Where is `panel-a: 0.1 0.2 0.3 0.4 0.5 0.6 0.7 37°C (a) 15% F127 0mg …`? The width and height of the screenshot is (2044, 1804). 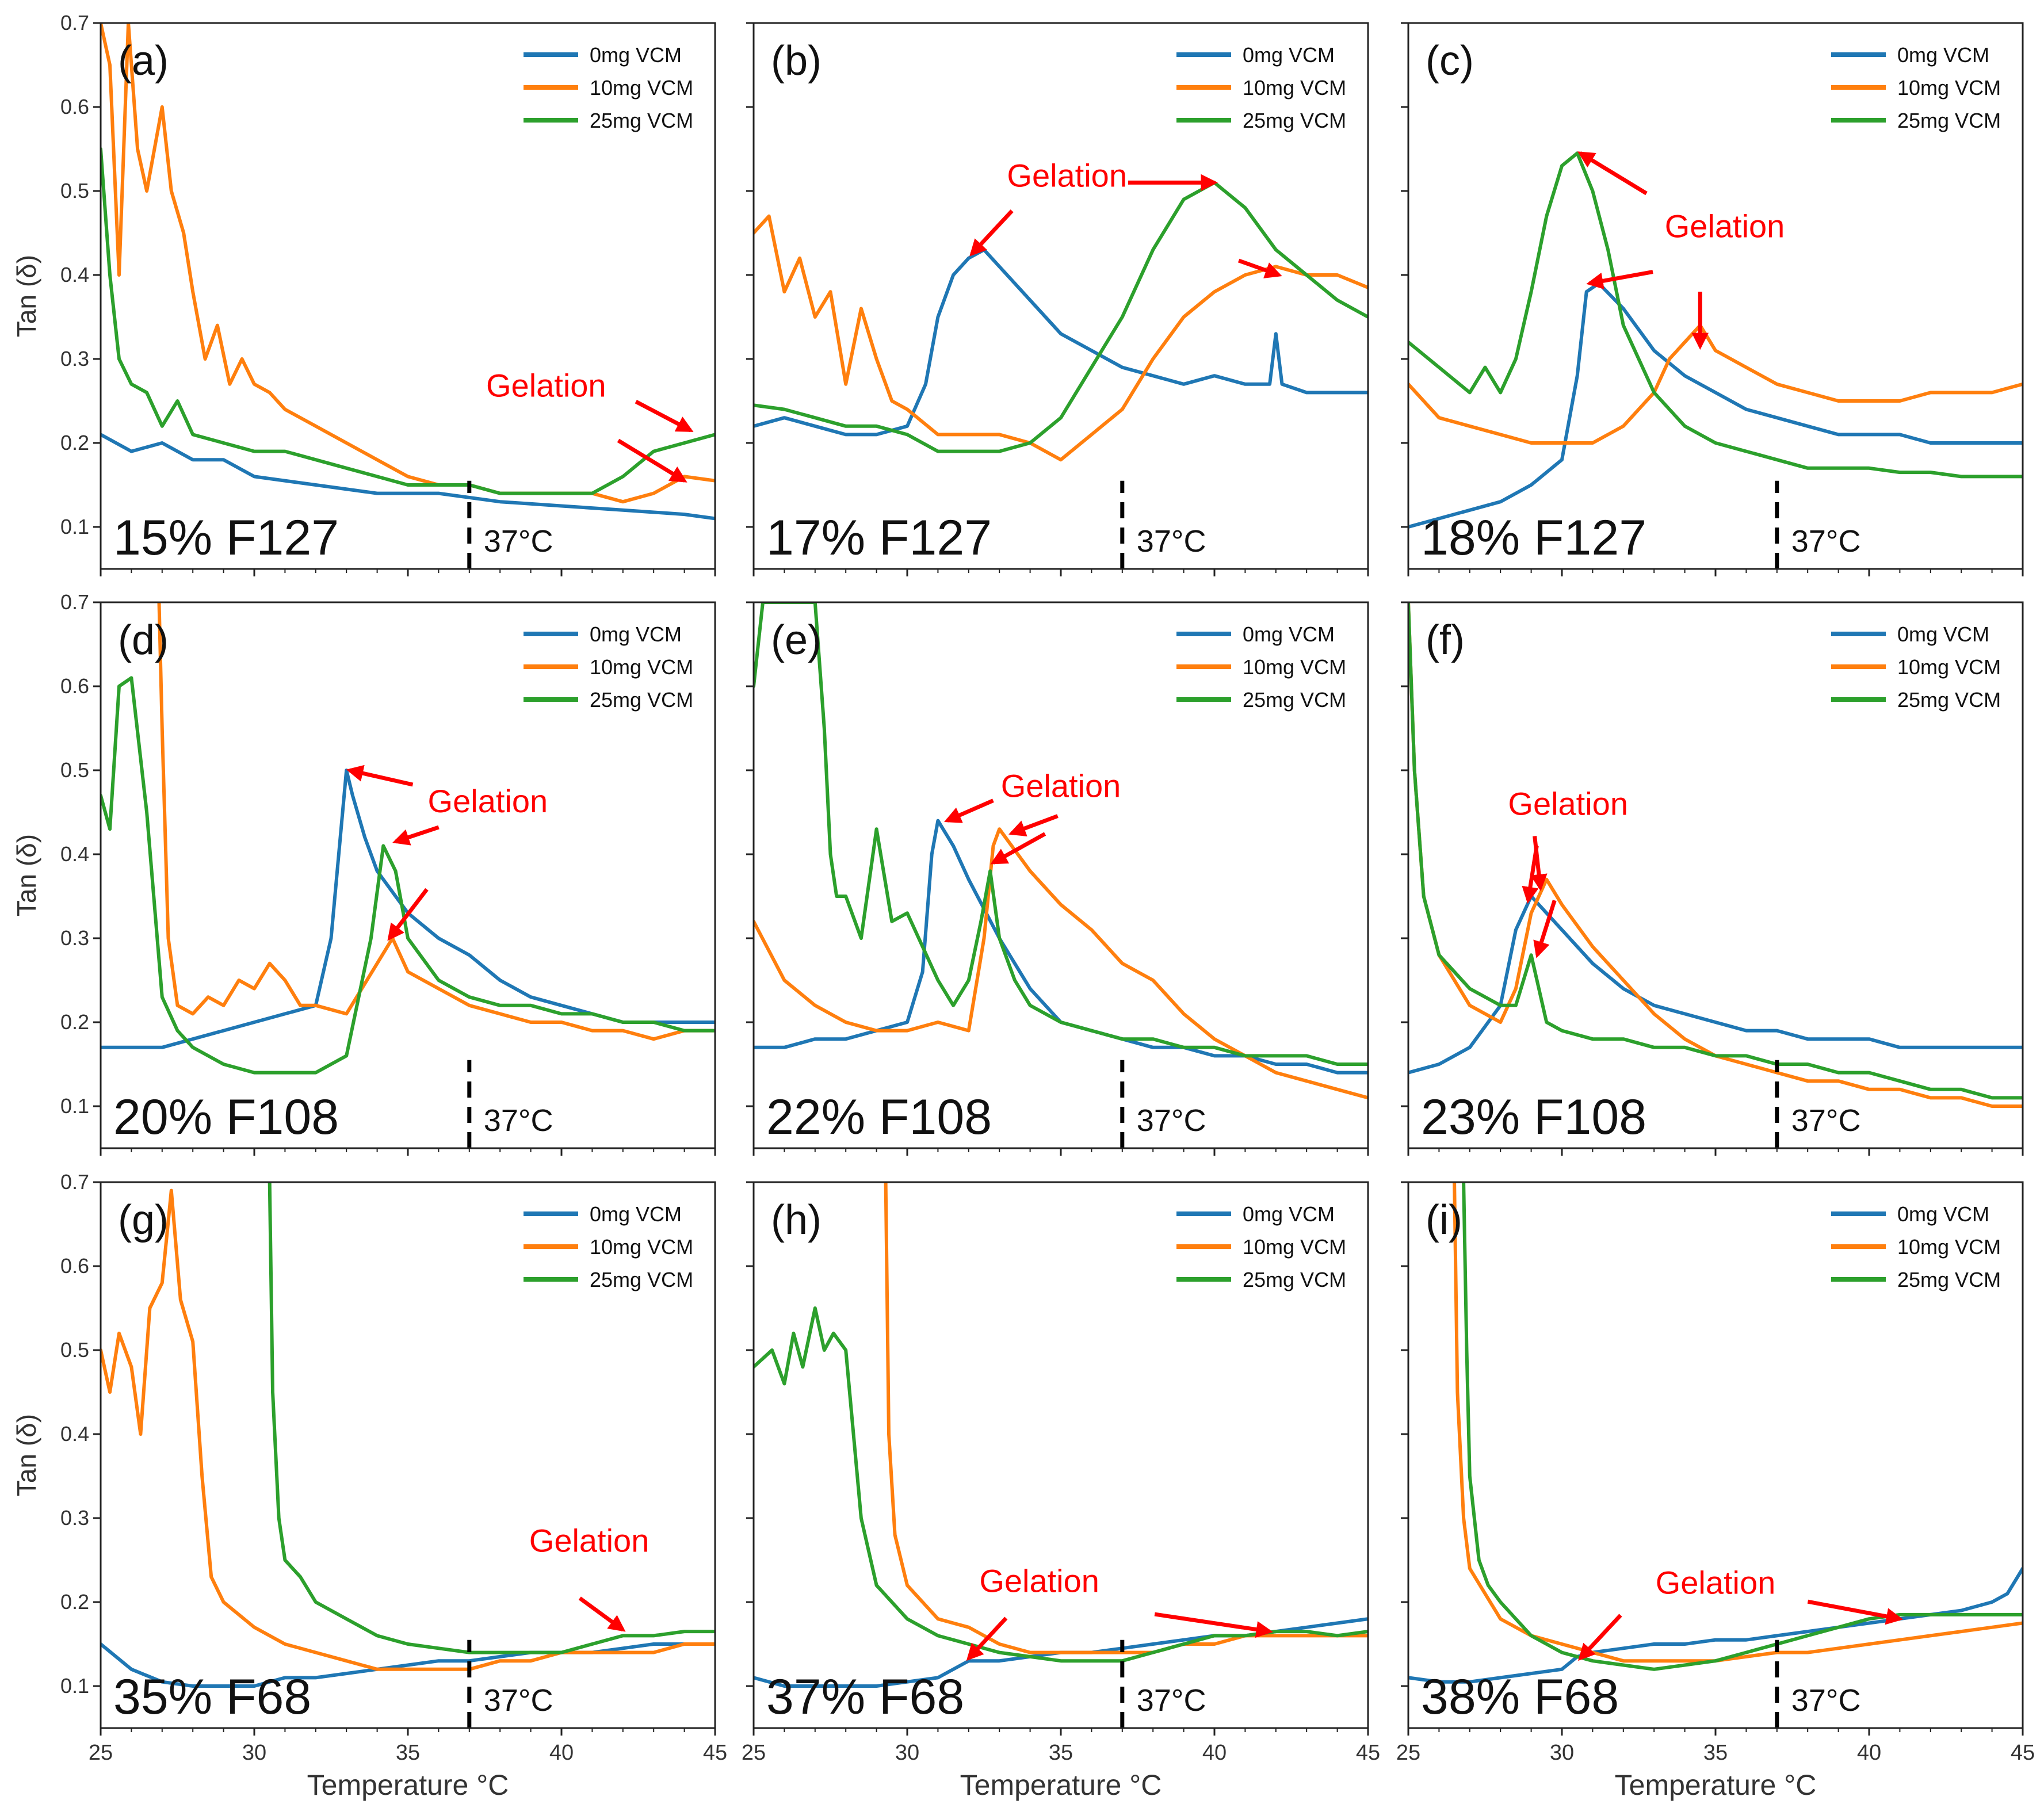 panel-a: 0.1 0.2 0.3 0.4 0.5 0.6 0.7 37°C (a) 15% F127 0mg … is located at coordinates (388, 293).